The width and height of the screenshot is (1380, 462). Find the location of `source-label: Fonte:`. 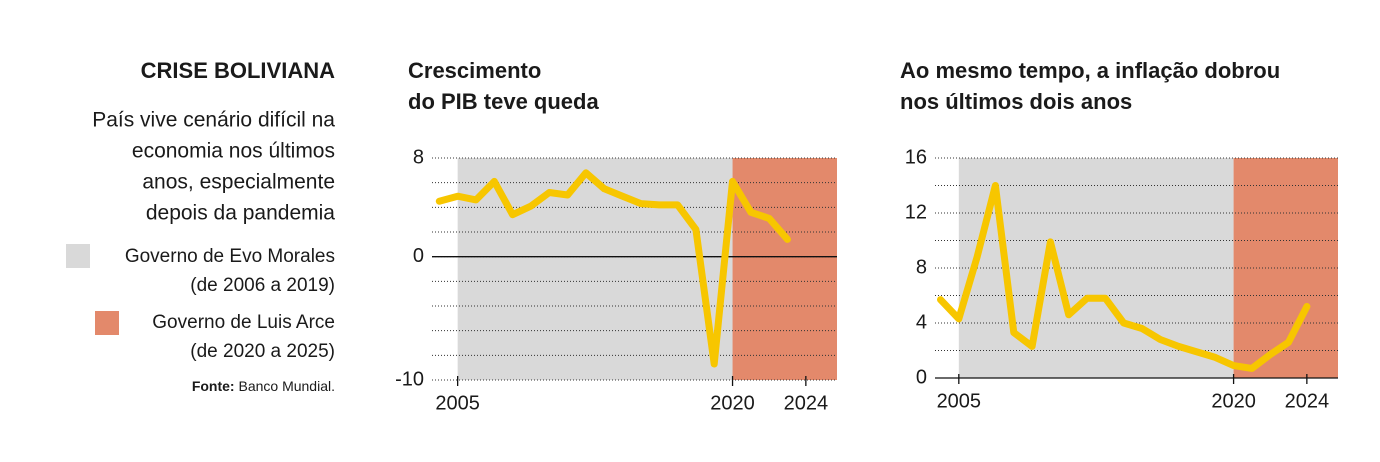

source-label: Fonte: is located at coordinates (213, 386).